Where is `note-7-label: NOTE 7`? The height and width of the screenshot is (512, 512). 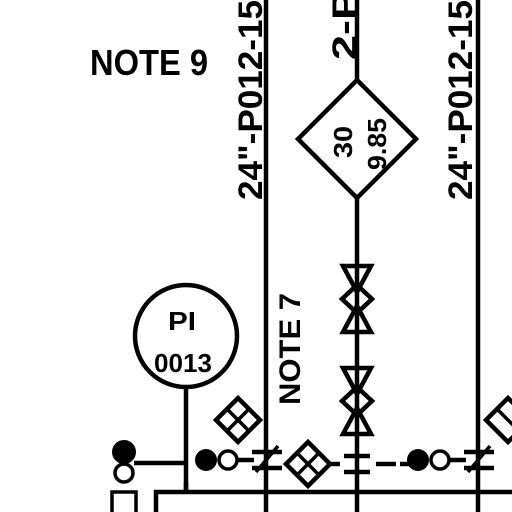 note-7-label: NOTE 7 is located at coordinates (290, 349).